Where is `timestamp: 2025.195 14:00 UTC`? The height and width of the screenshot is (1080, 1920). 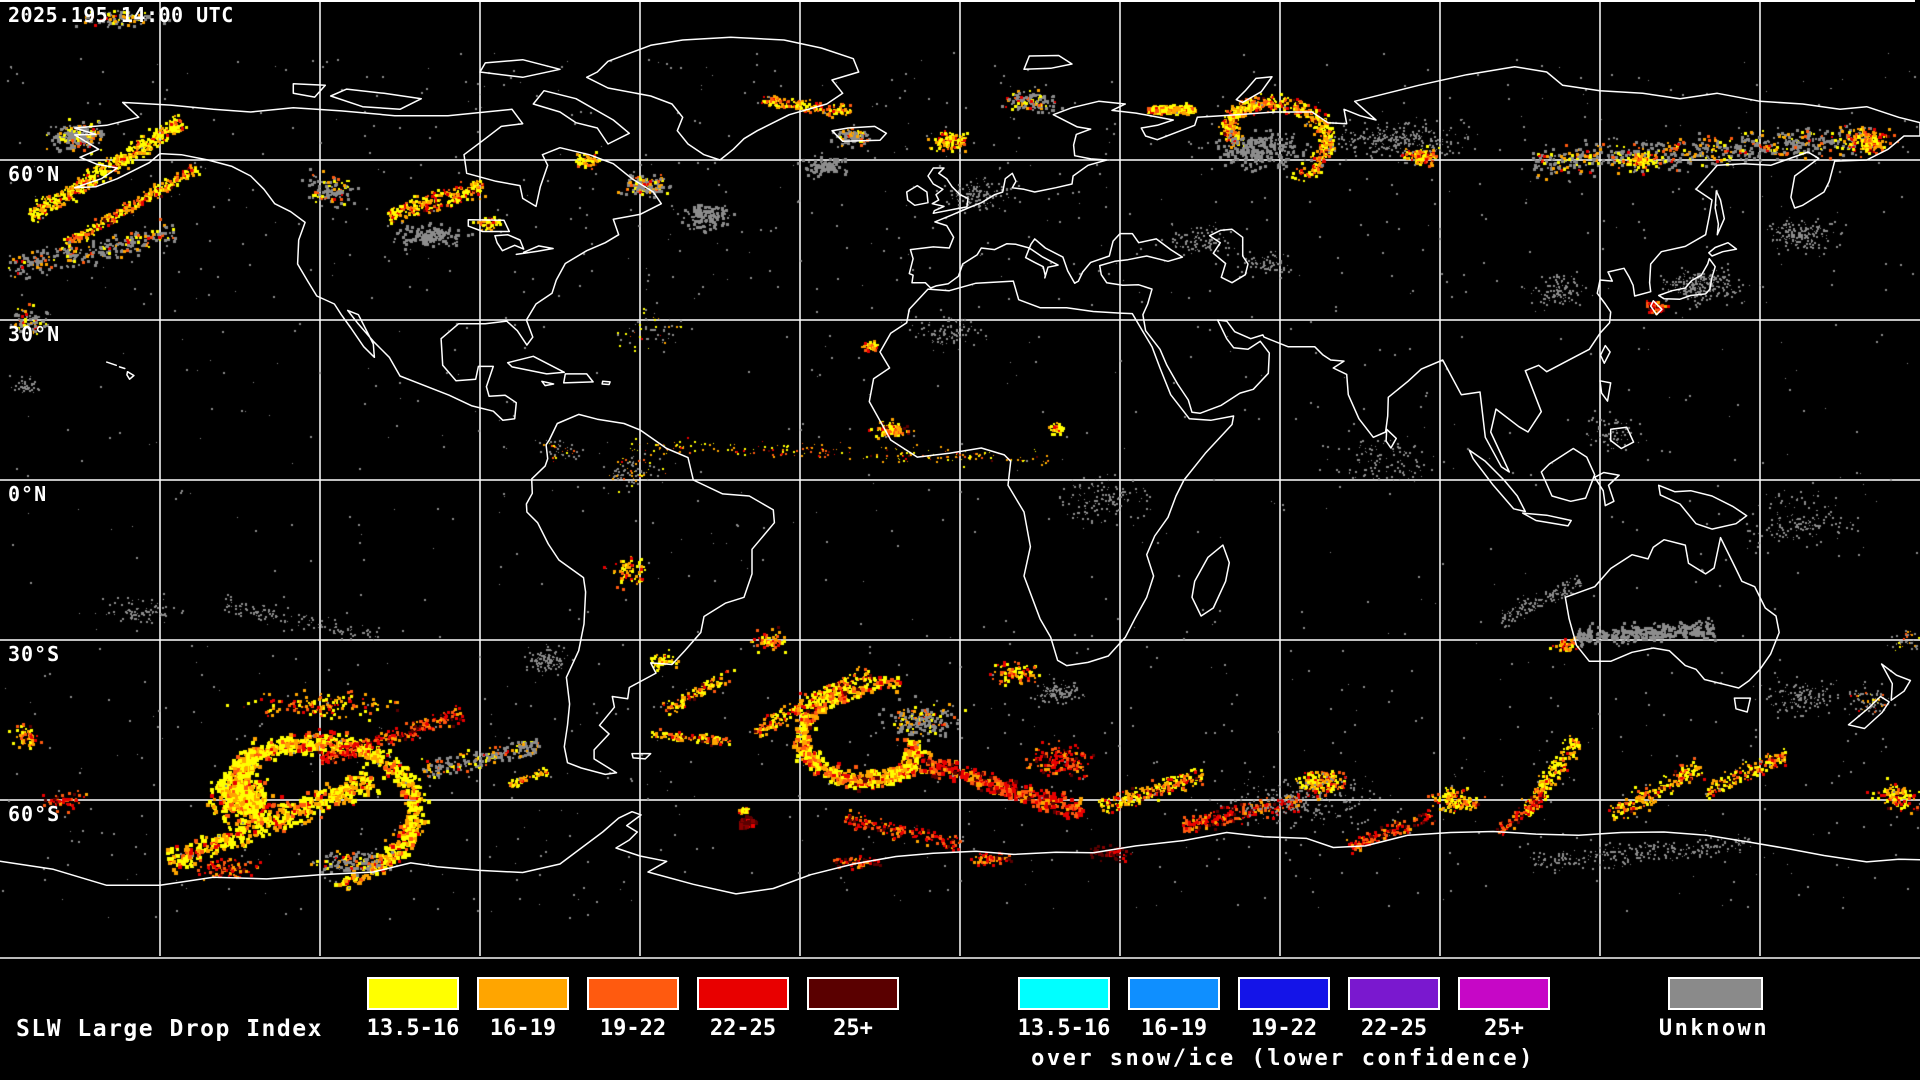
timestamp: 2025.195 14:00 UTC is located at coordinates (121, 15).